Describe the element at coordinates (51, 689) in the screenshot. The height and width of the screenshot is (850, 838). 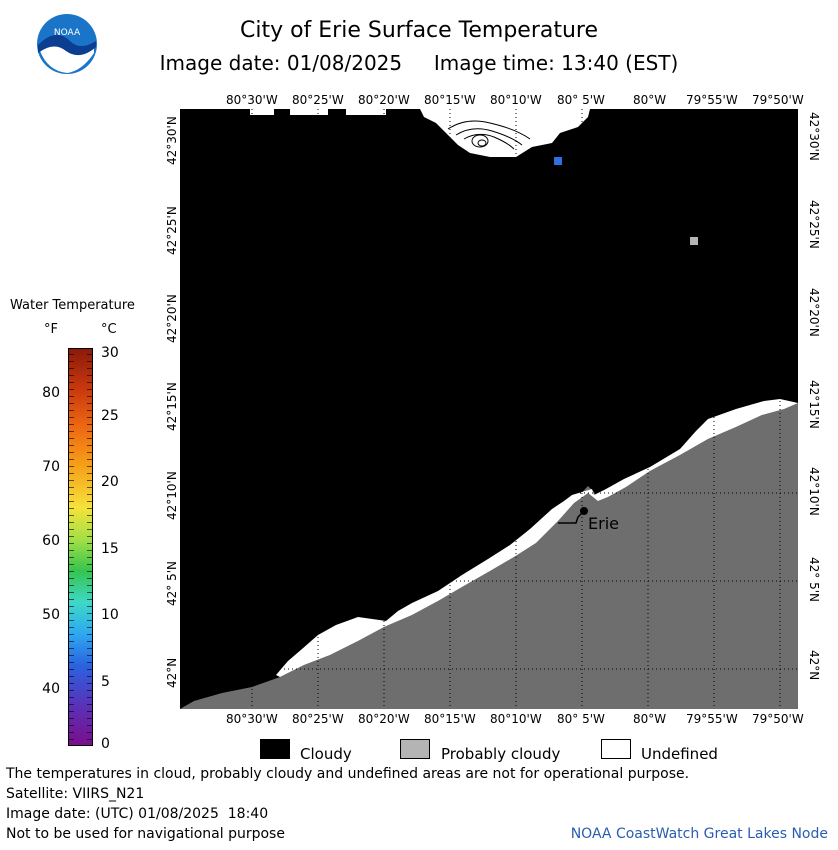
I see `scale-label-f: 40` at that location.